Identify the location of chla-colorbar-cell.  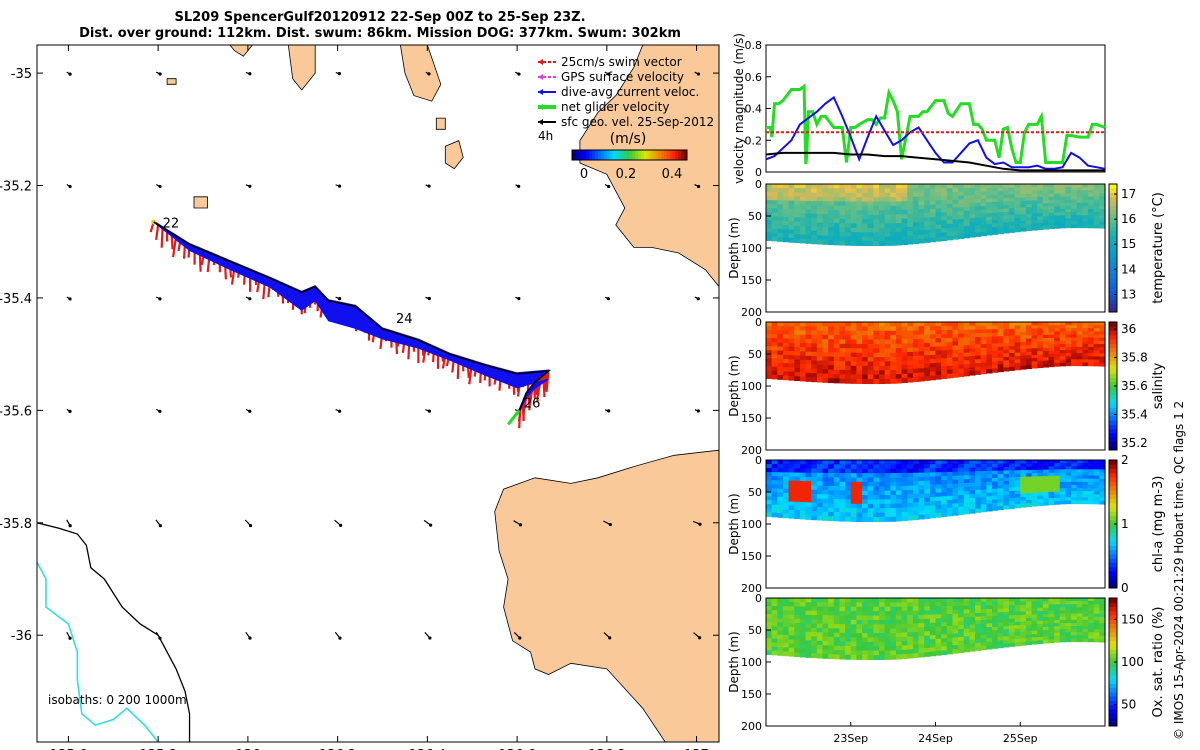
(1113, 505).